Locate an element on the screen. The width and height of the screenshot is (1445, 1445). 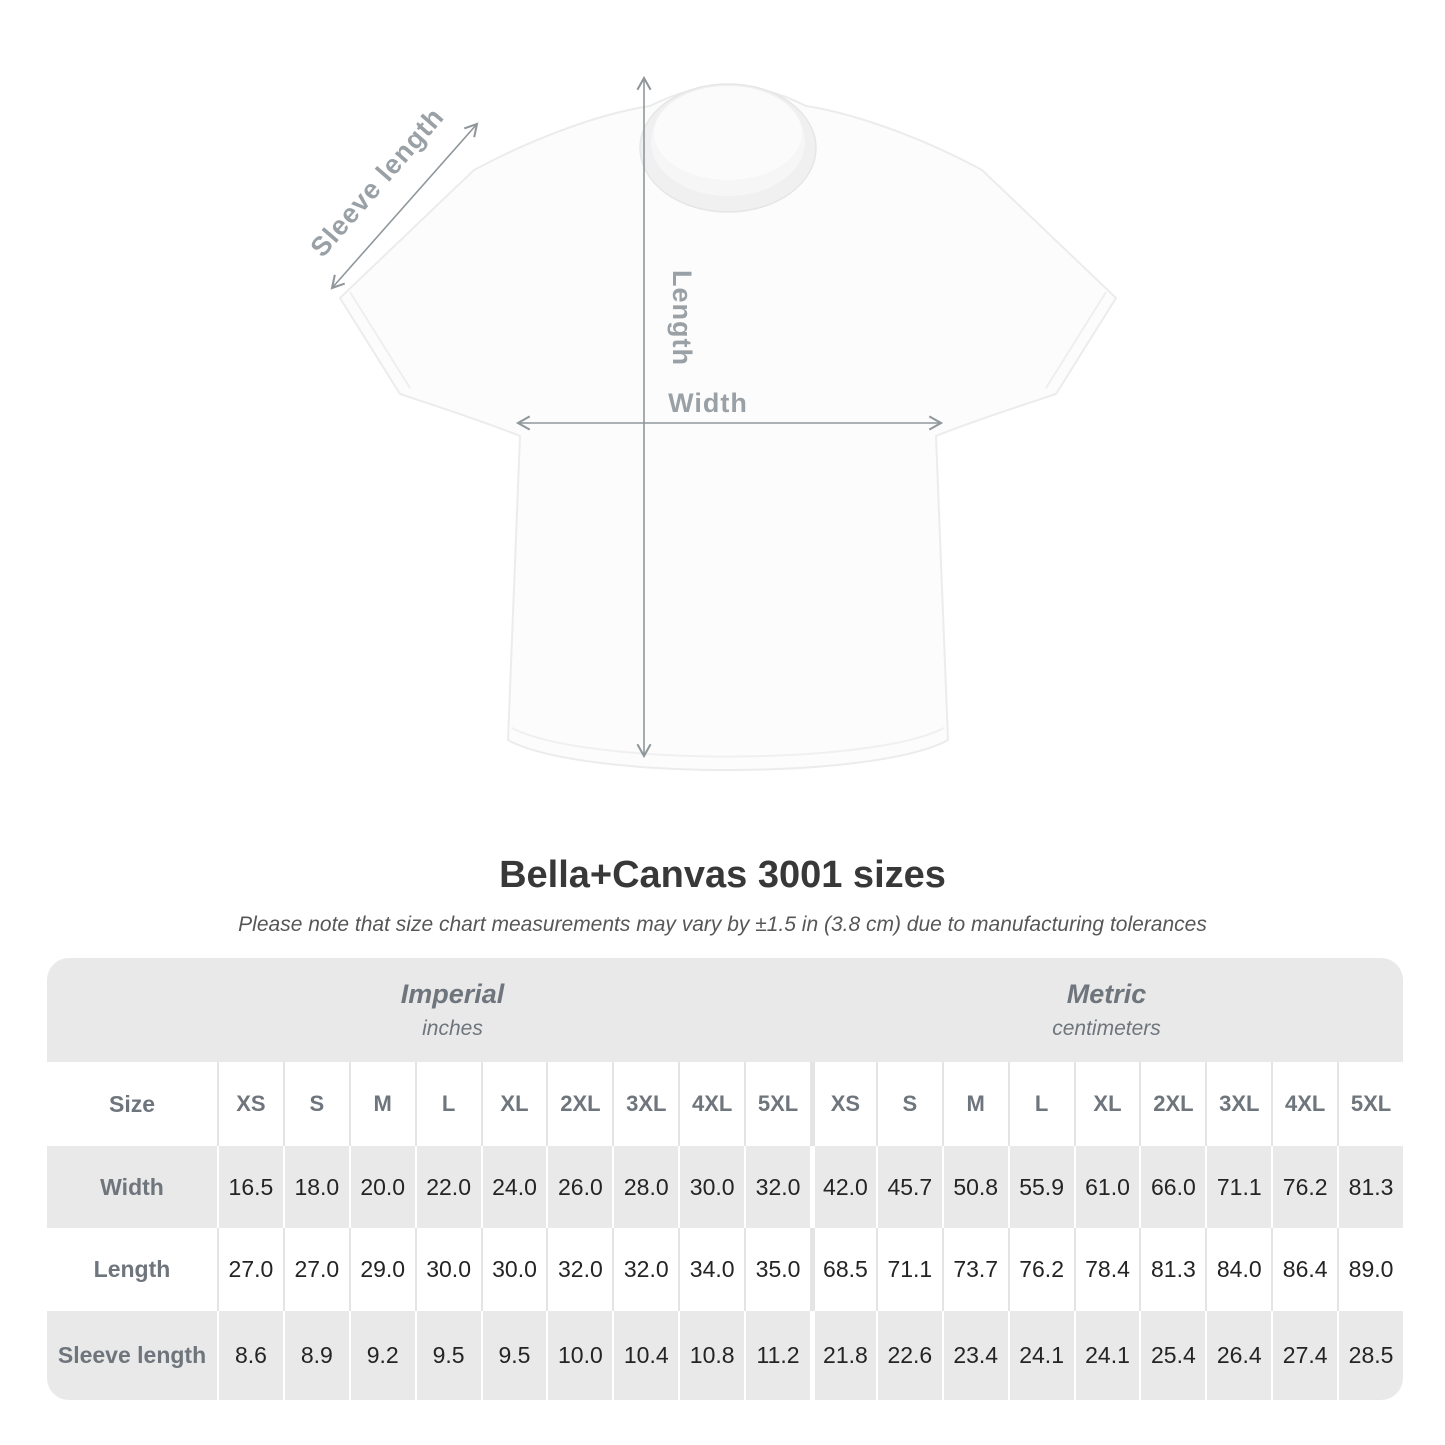
measurement-value: 16.5 is located at coordinates (250, 1187).